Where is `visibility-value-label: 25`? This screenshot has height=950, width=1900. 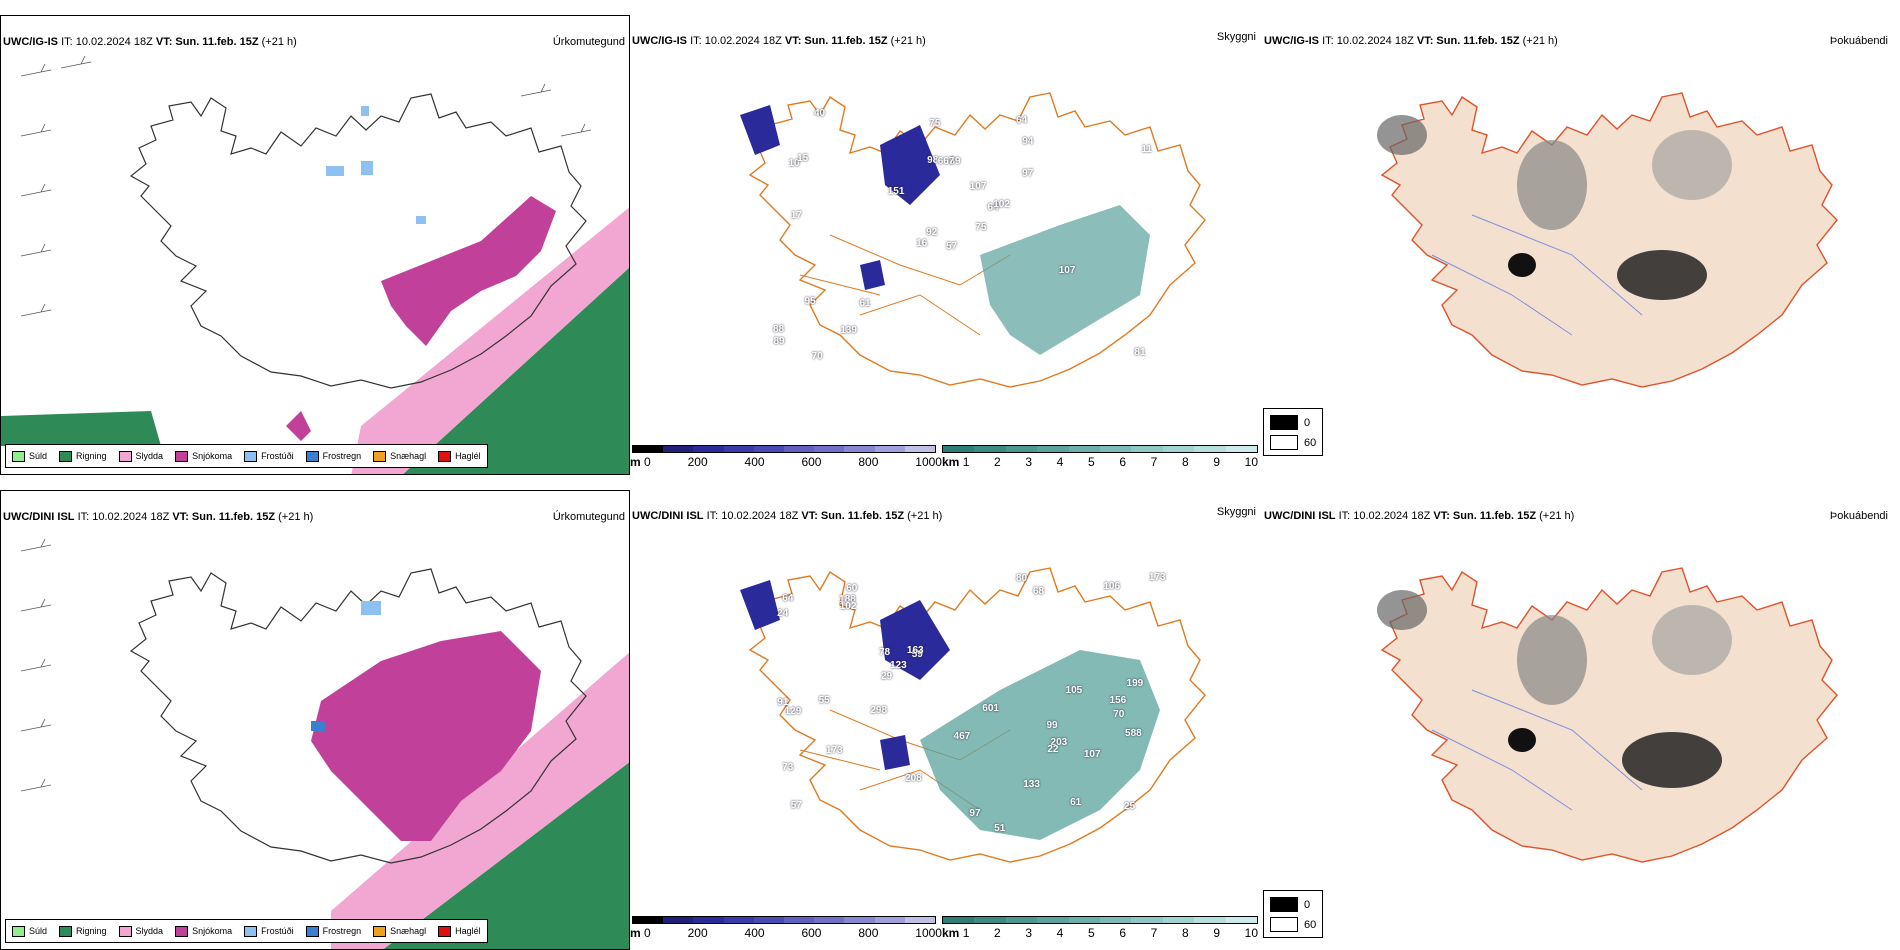 visibility-value-label: 25 is located at coordinates (1129, 806).